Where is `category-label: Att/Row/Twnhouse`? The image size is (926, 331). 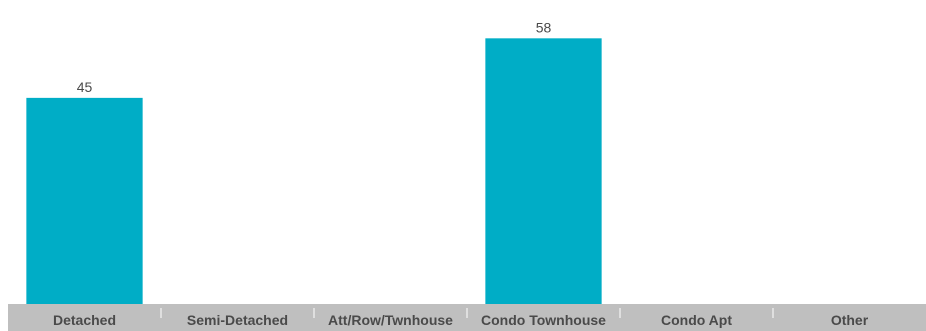
category-label: Att/Row/Twnhouse is located at coordinates (390, 320).